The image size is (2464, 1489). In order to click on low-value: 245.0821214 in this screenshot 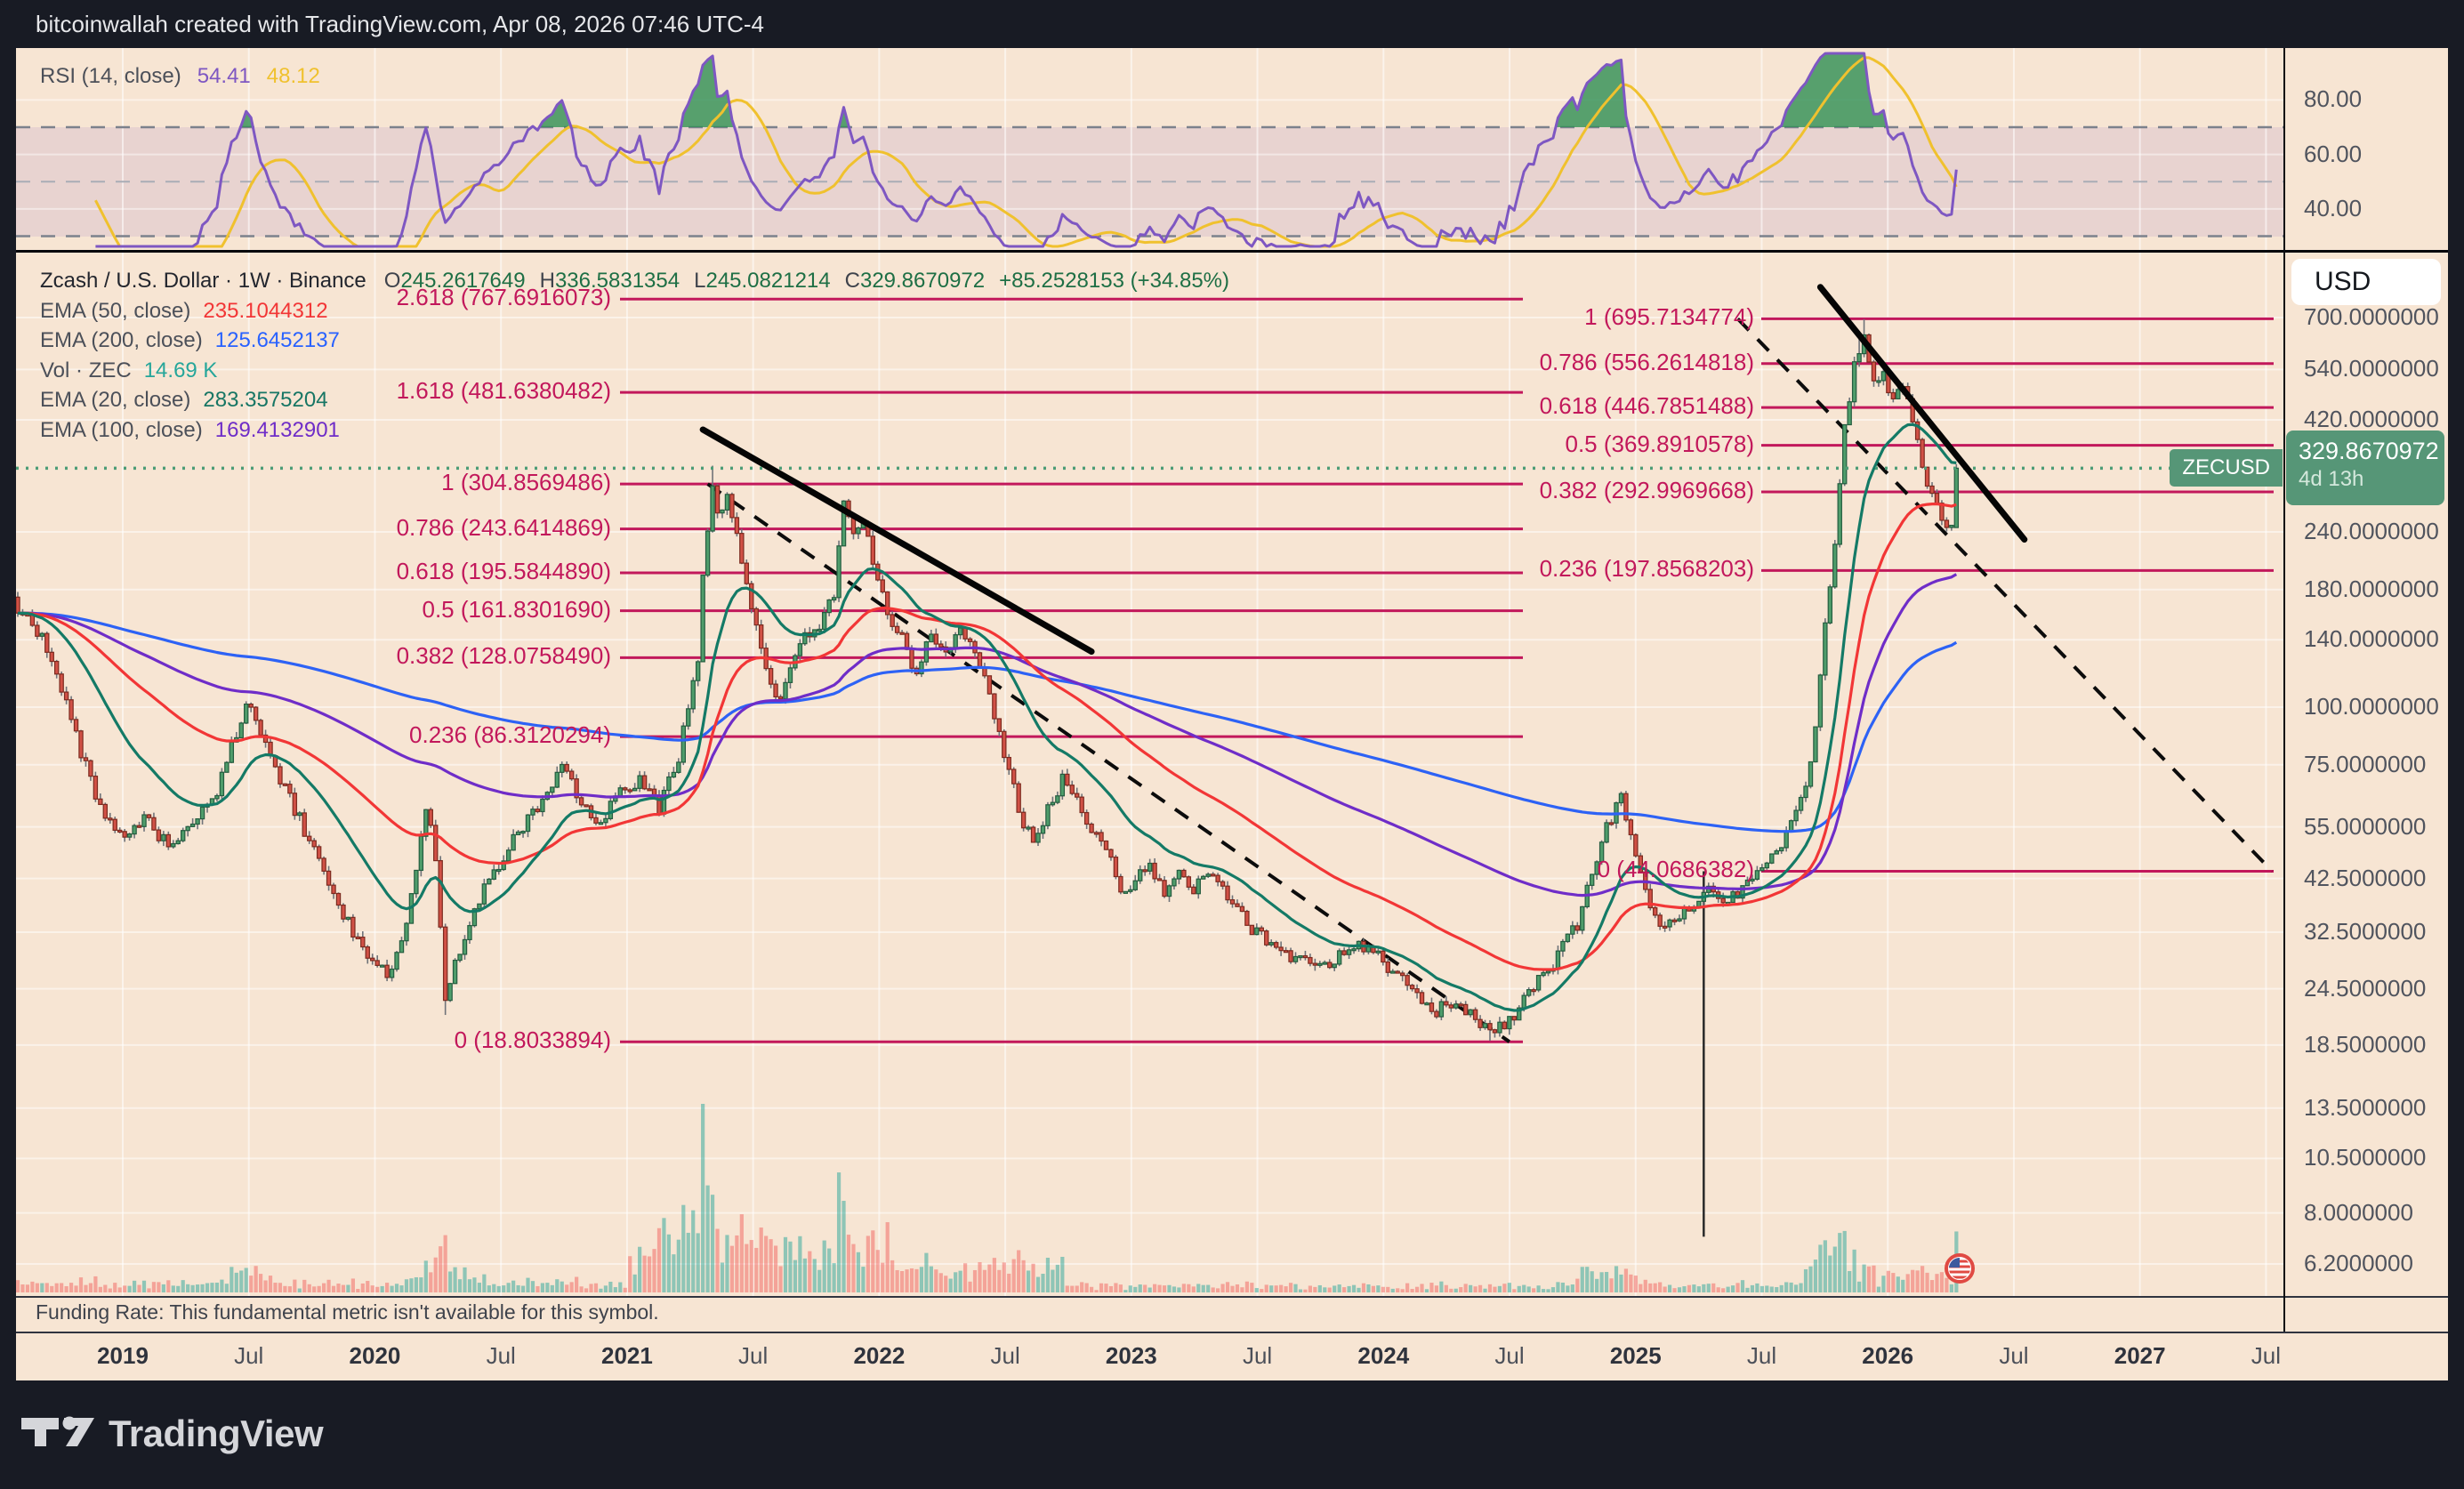, I will do `click(768, 281)`.